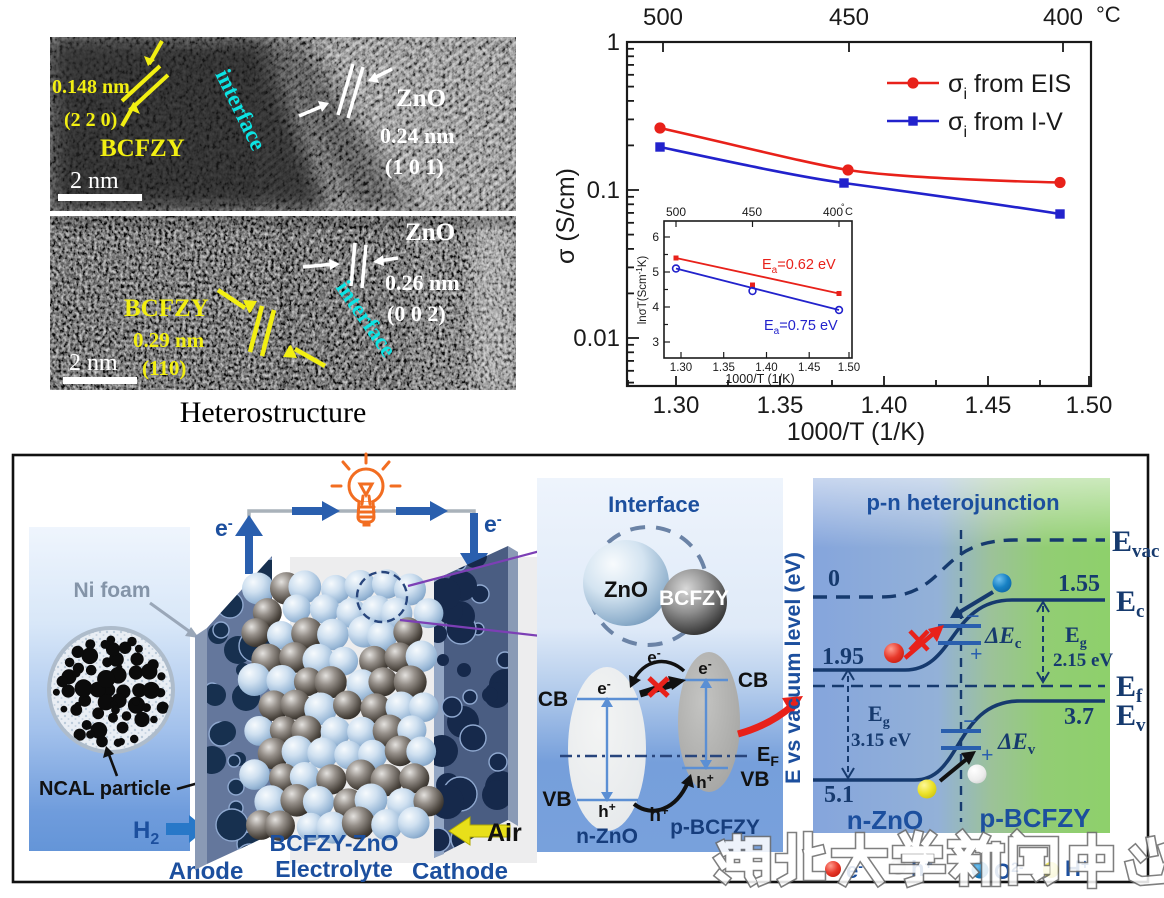  What do you see at coordinates (91, 87) in the screenshot?
I see `svg-text: 0.148 nm` at bounding box center [91, 87].